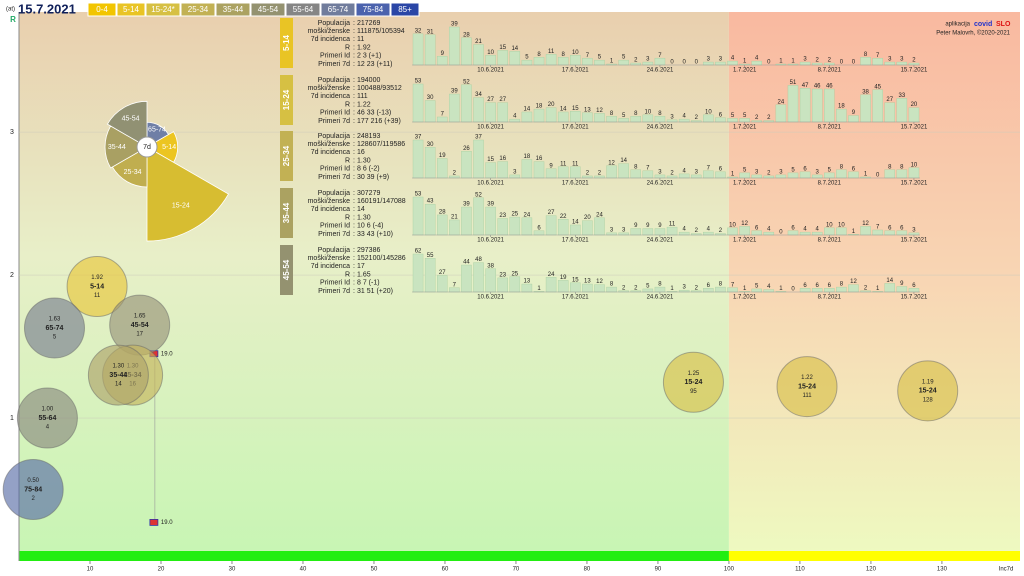 The height and width of the screenshot is (576, 1024). What do you see at coordinates (335, 283) in the screenshot?
I see `stat-key: Primeri Id` at bounding box center [335, 283].